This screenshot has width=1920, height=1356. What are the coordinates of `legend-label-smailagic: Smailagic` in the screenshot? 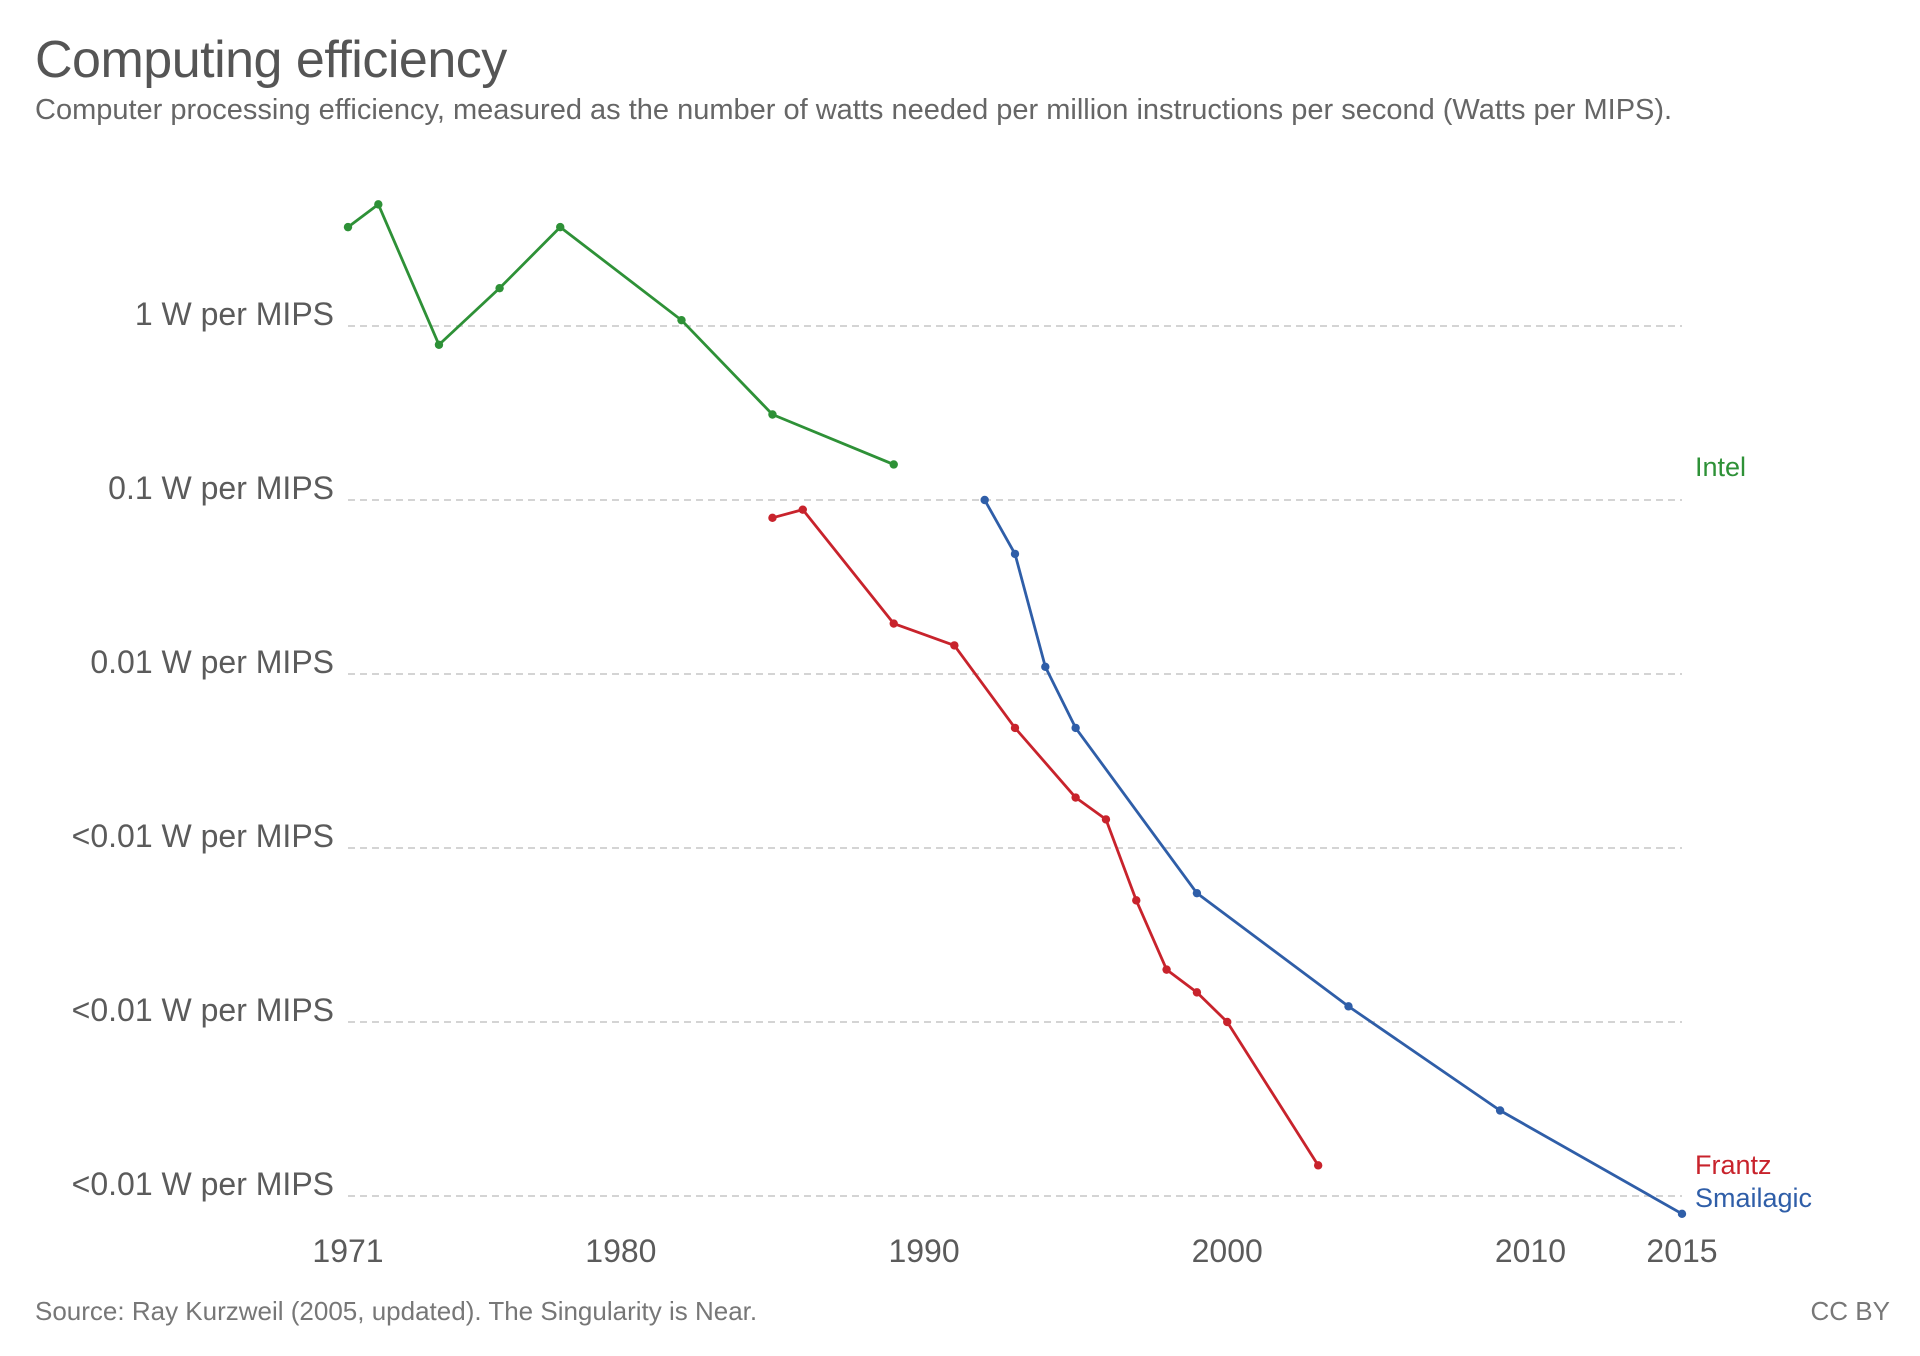 It's located at (1753, 1198).